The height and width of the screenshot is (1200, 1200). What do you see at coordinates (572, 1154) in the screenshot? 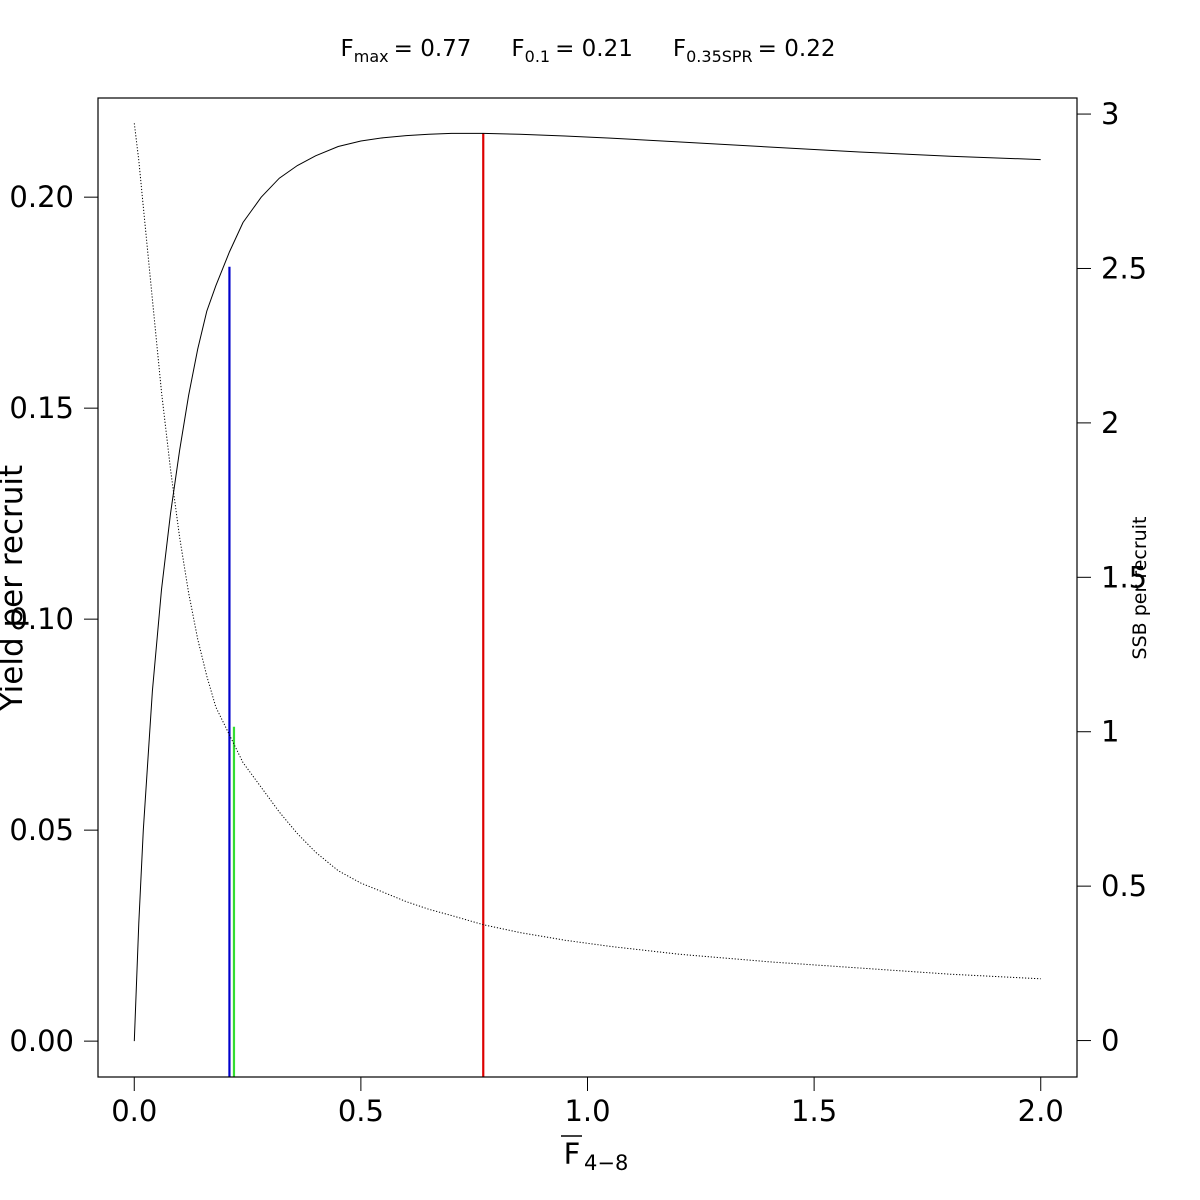
I see `x-label-symbol: F` at bounding box center [572, 1154].